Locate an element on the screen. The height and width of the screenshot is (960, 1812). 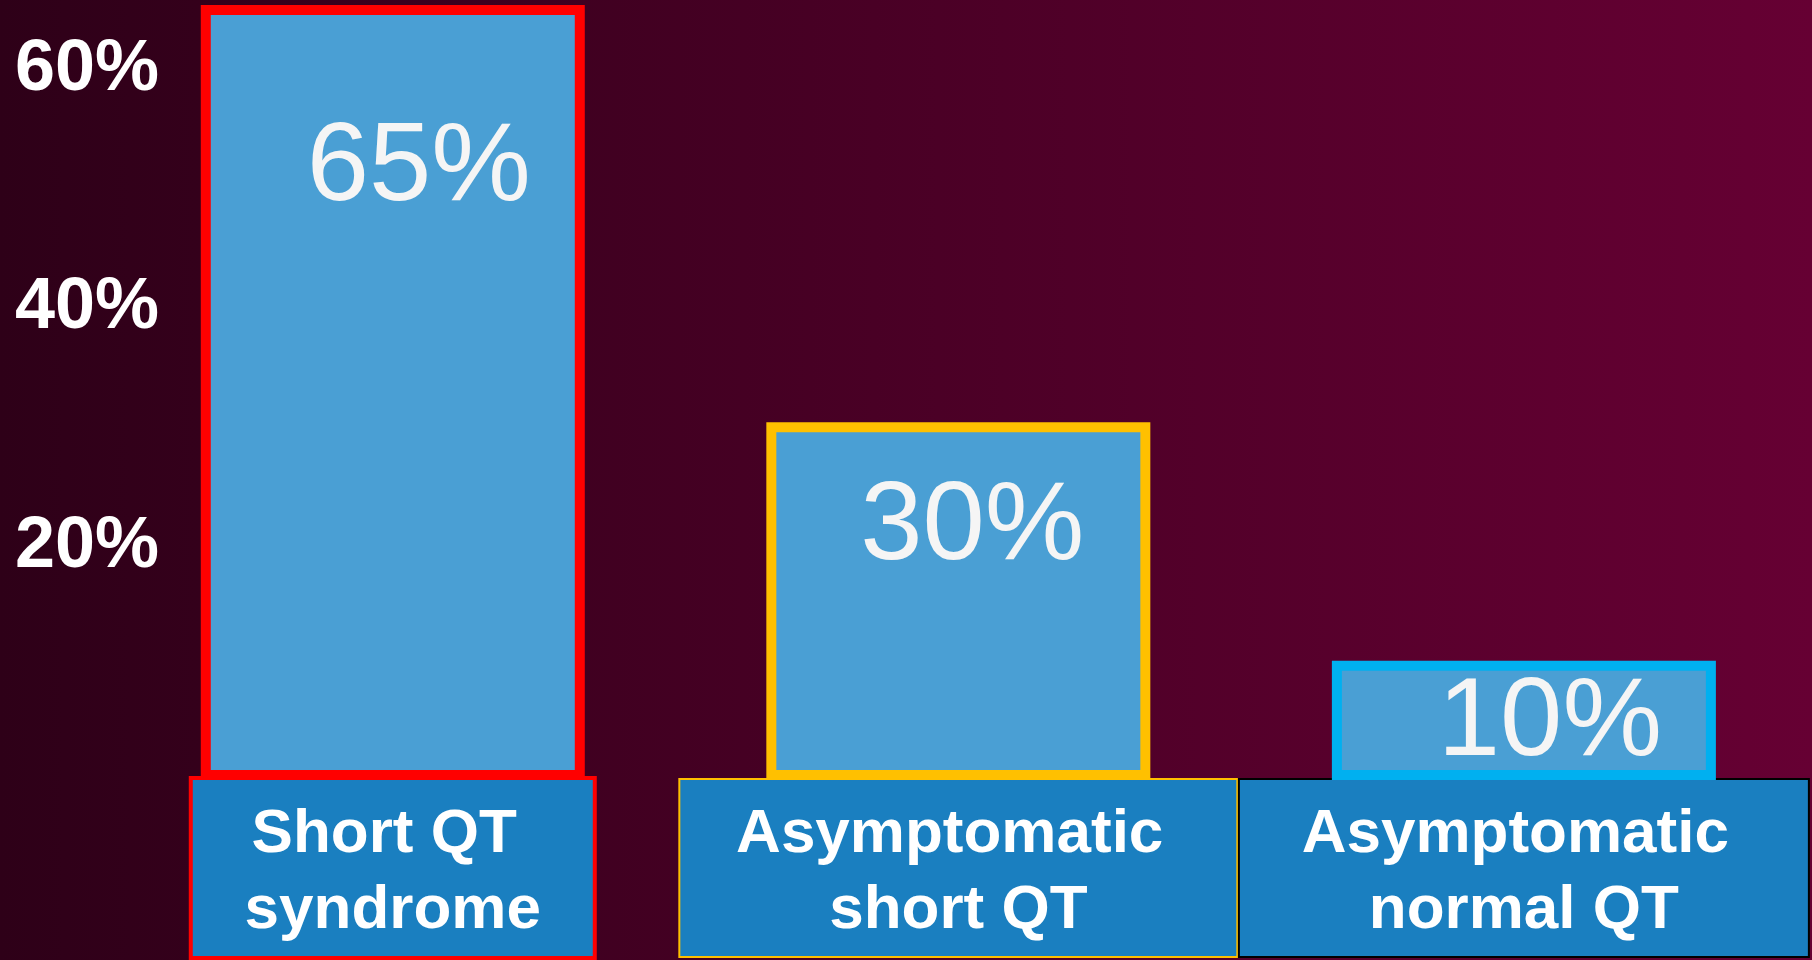
y-tick-label: 60% is located at coordinates (87, 64).